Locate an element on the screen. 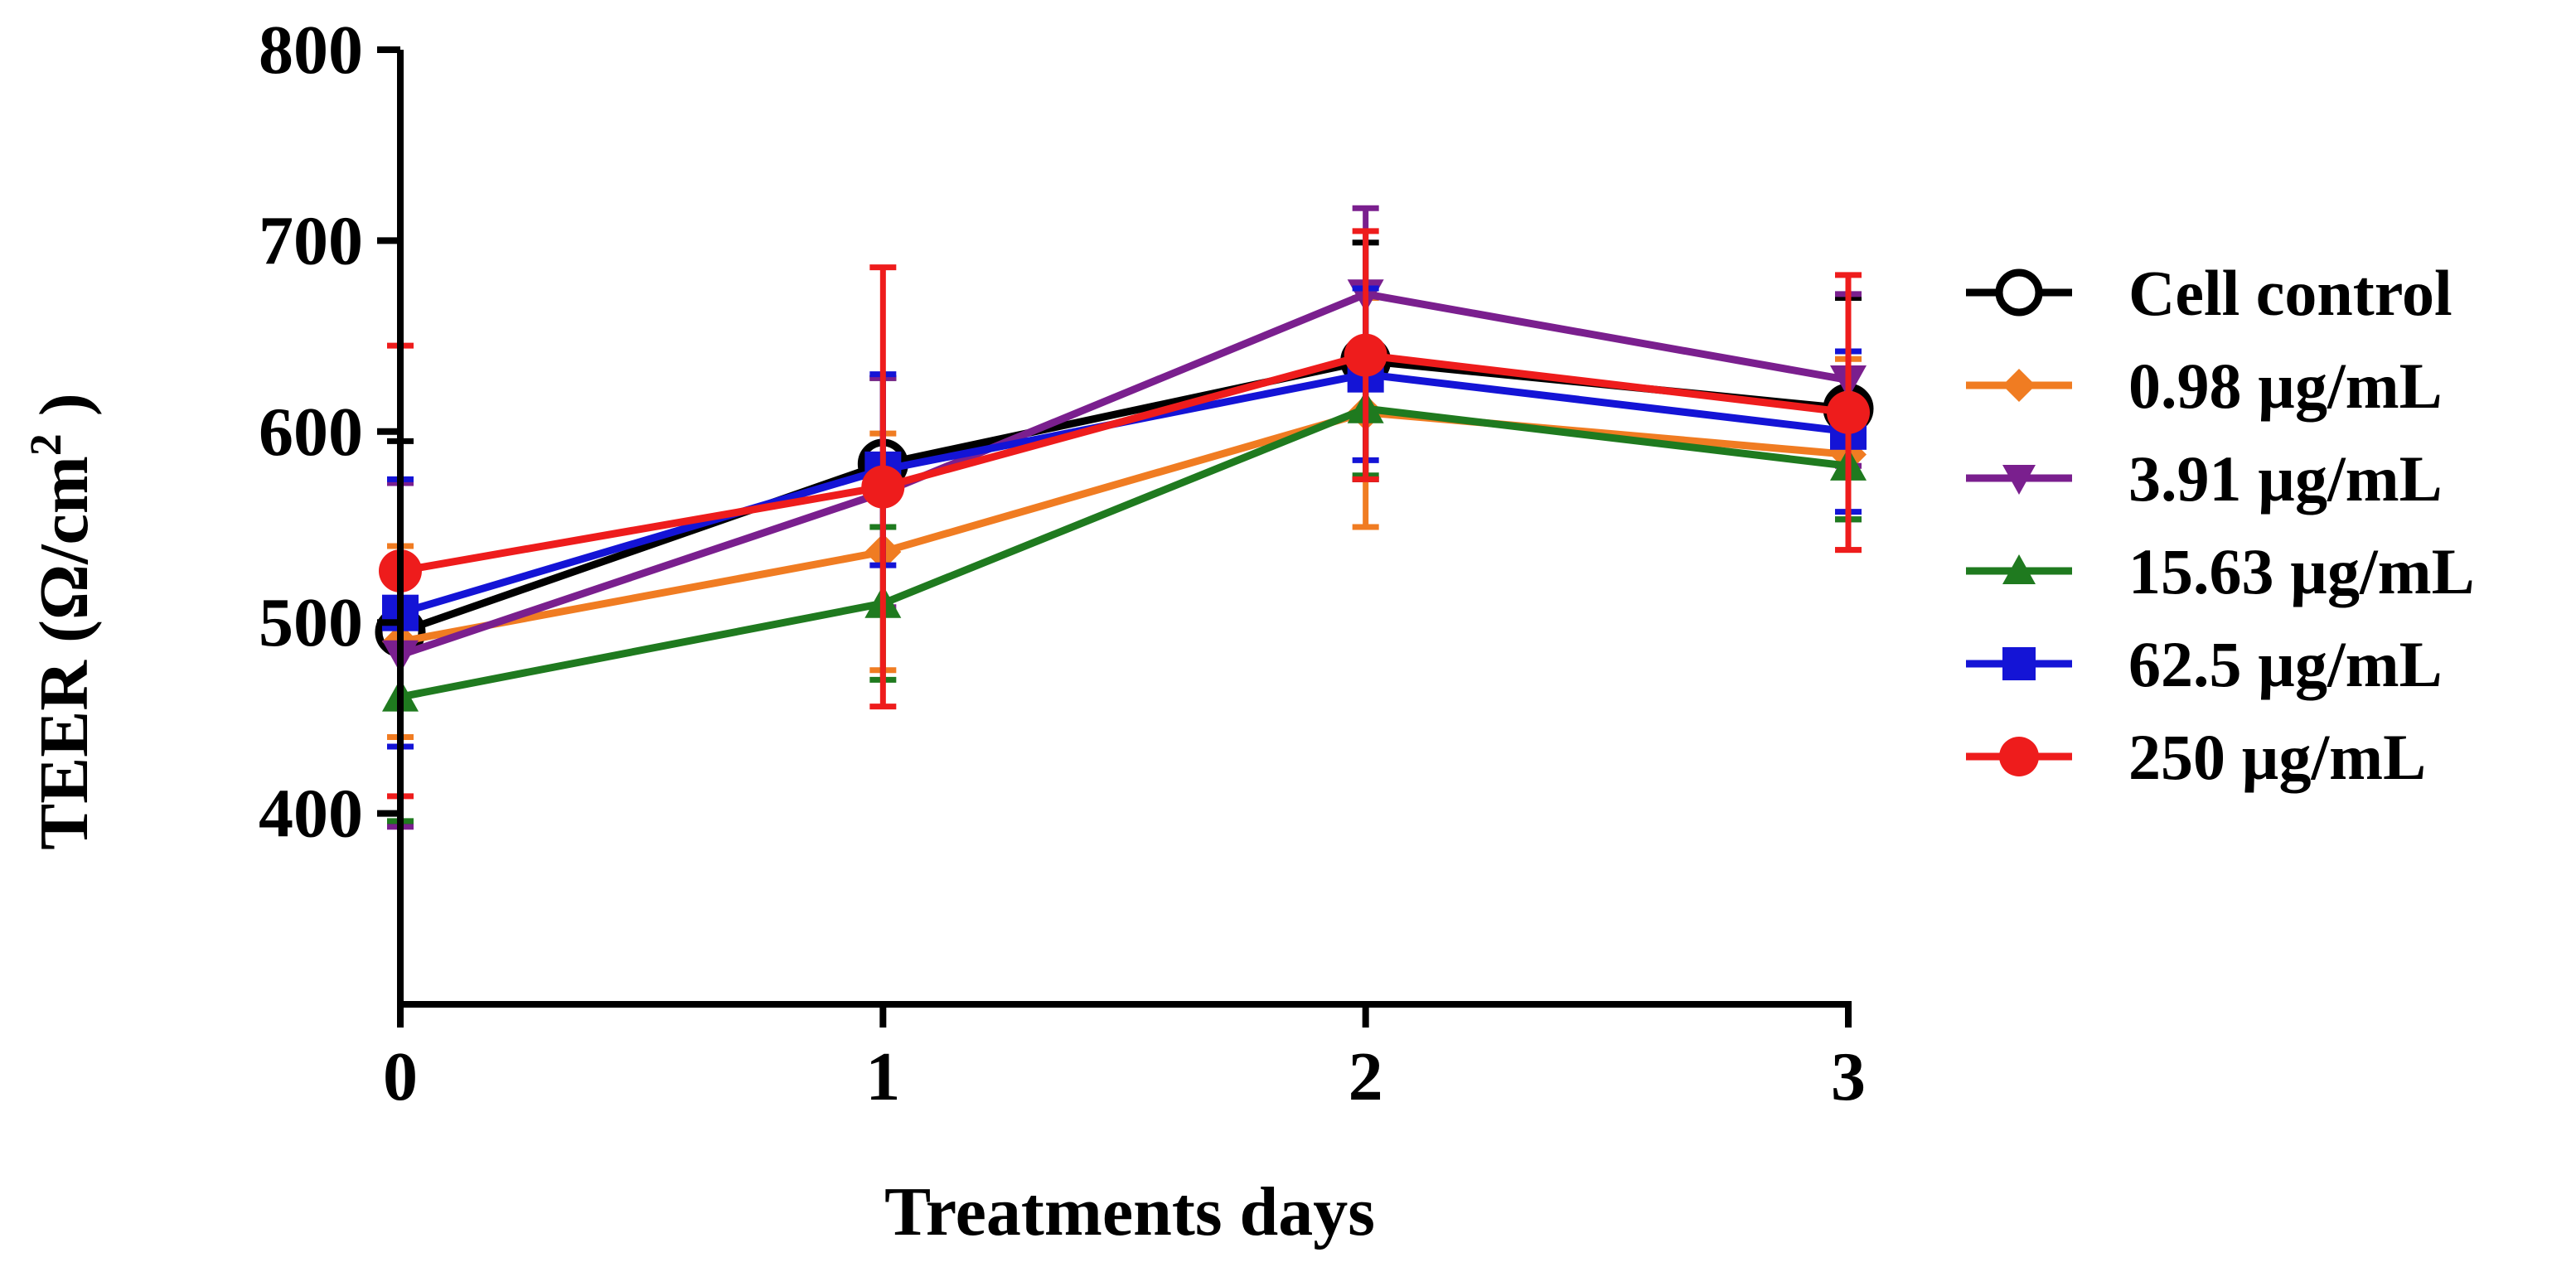  legend-item: 250 µg/mL is located at coordinates (2196, 757).